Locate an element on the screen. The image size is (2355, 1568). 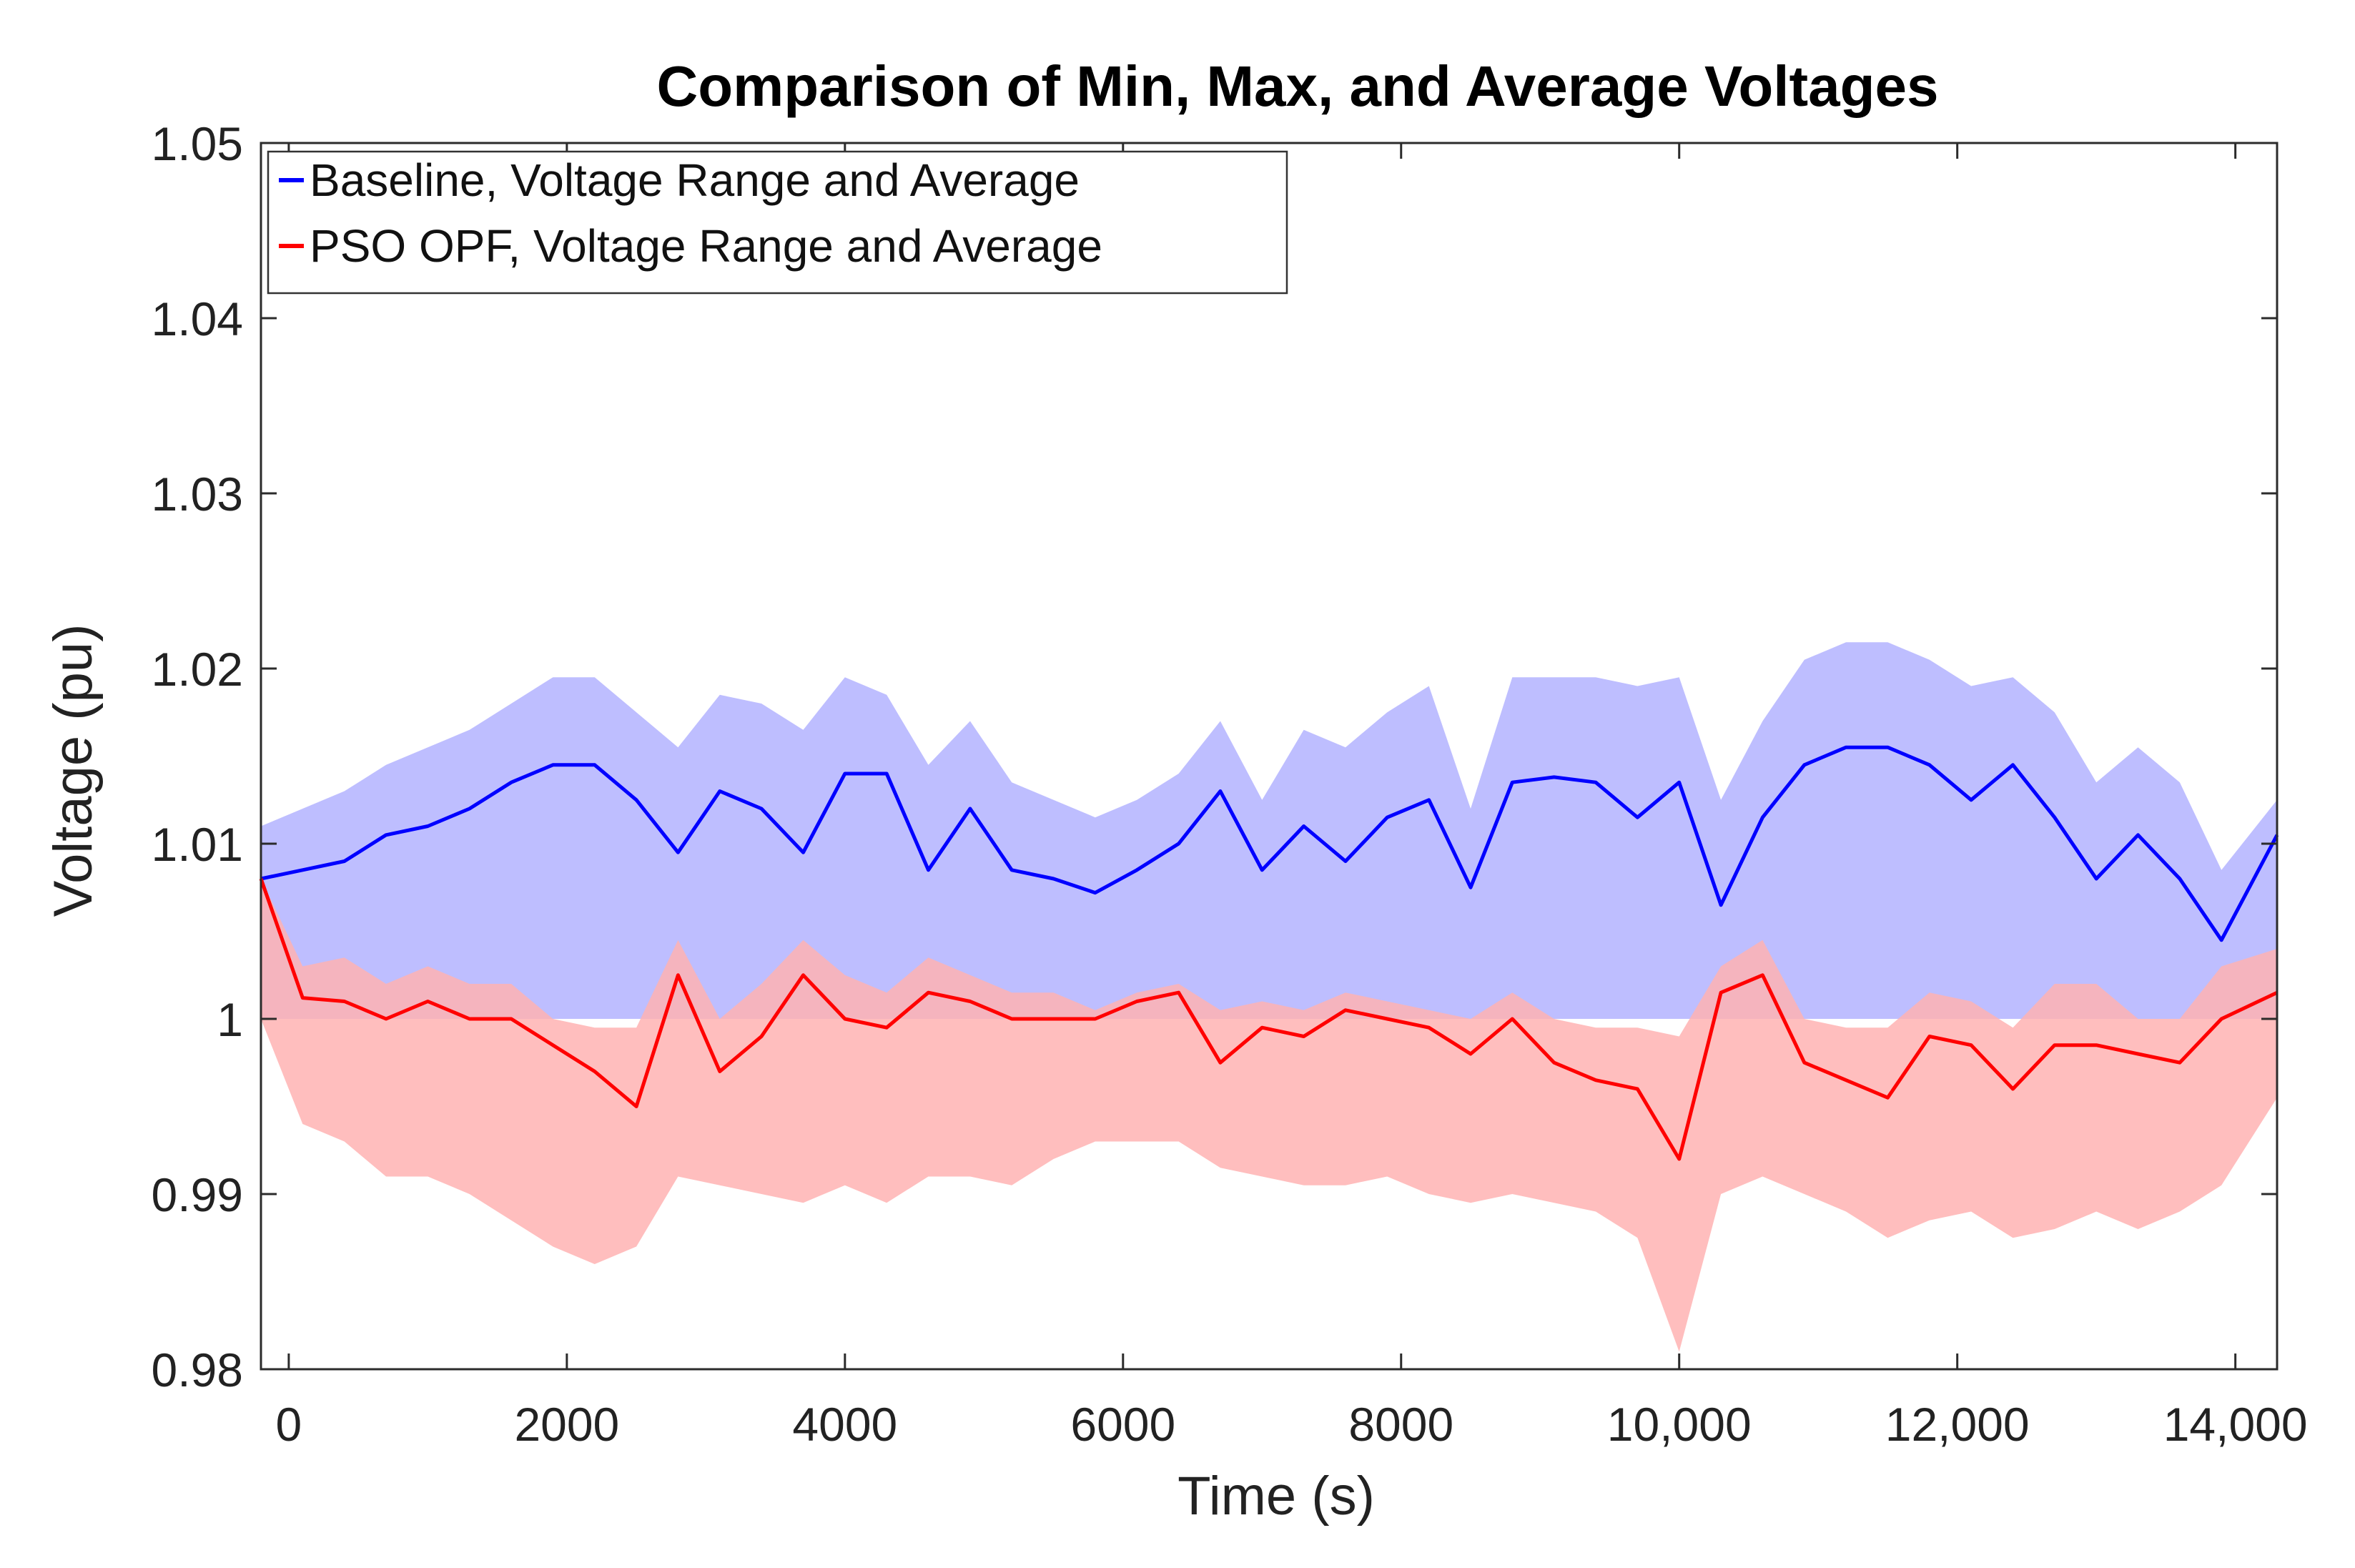
legend-box is located at coordinates (778, 222).